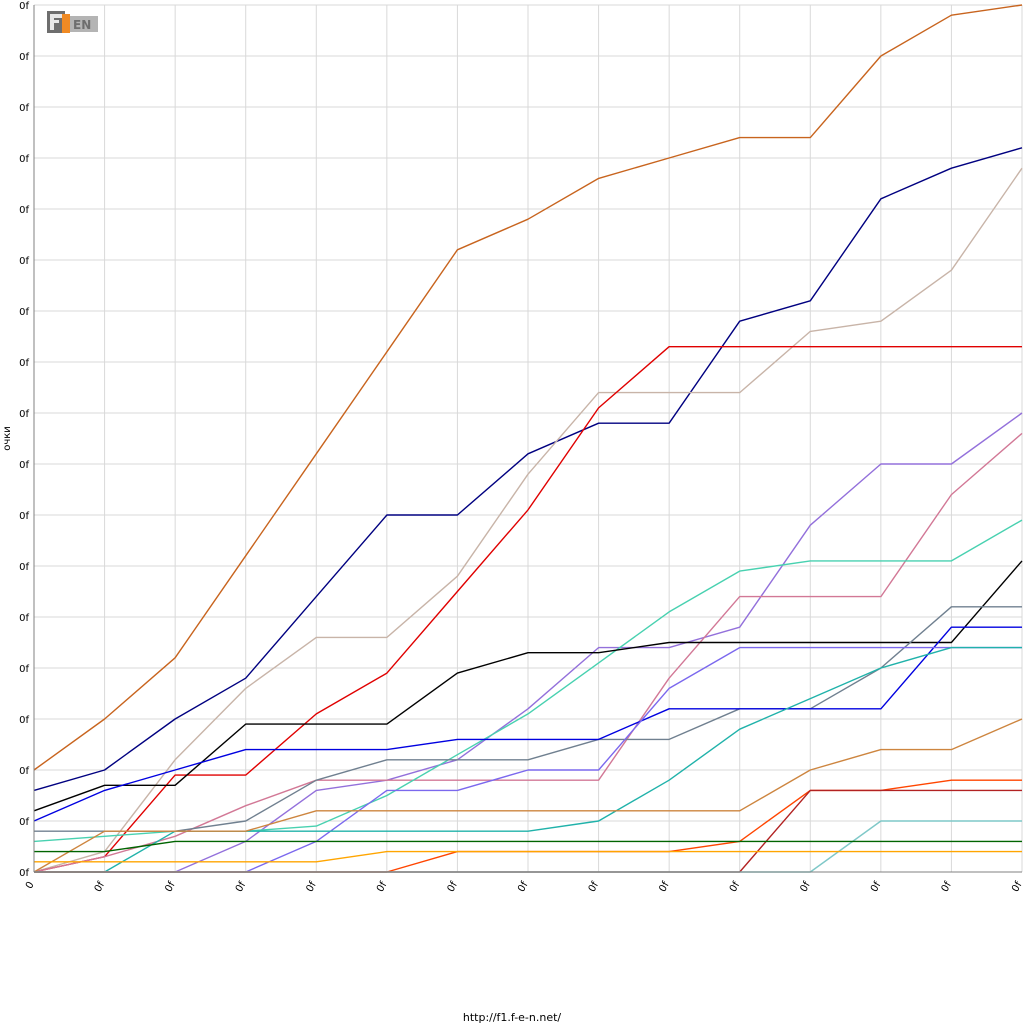 Image resolution: width=1024 pixels, height=1024 pixels. I want to click on logo-text: EN, so click(82, 25).